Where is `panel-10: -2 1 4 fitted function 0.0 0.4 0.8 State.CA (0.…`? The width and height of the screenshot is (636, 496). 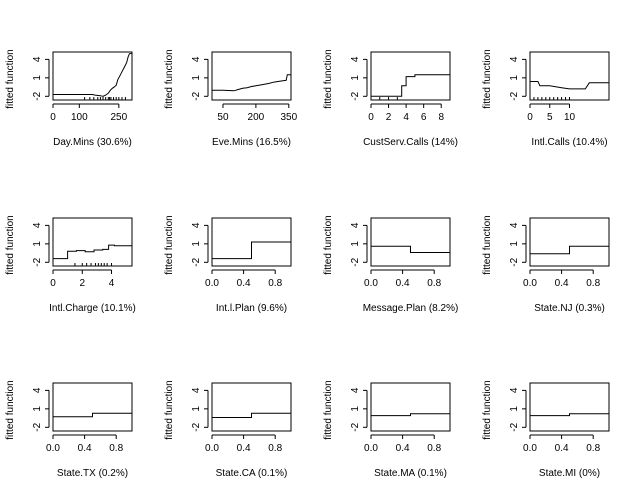 panel-10: -2 1 4 fitted function 0.0 0.4 0.8 State.CA (0.… is located at coordinates (228, 429).